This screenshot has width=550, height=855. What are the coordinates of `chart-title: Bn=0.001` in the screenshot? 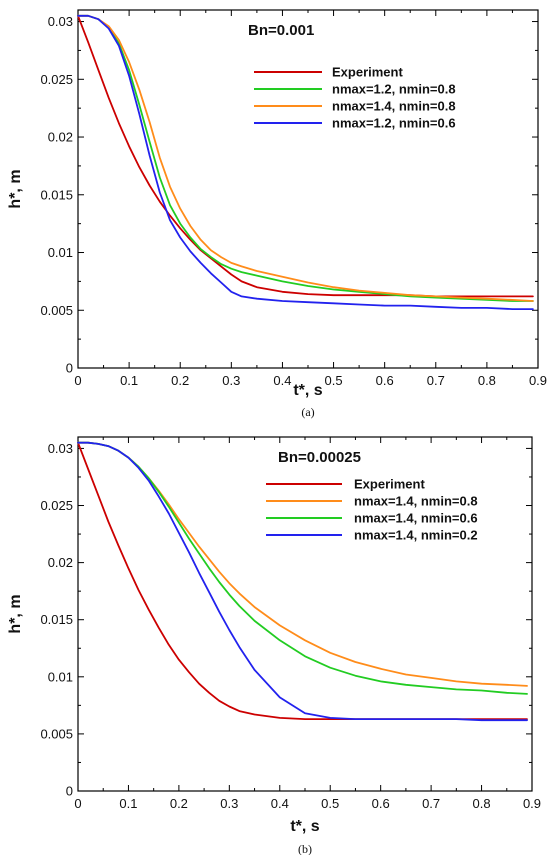 It's located at (281, 30).